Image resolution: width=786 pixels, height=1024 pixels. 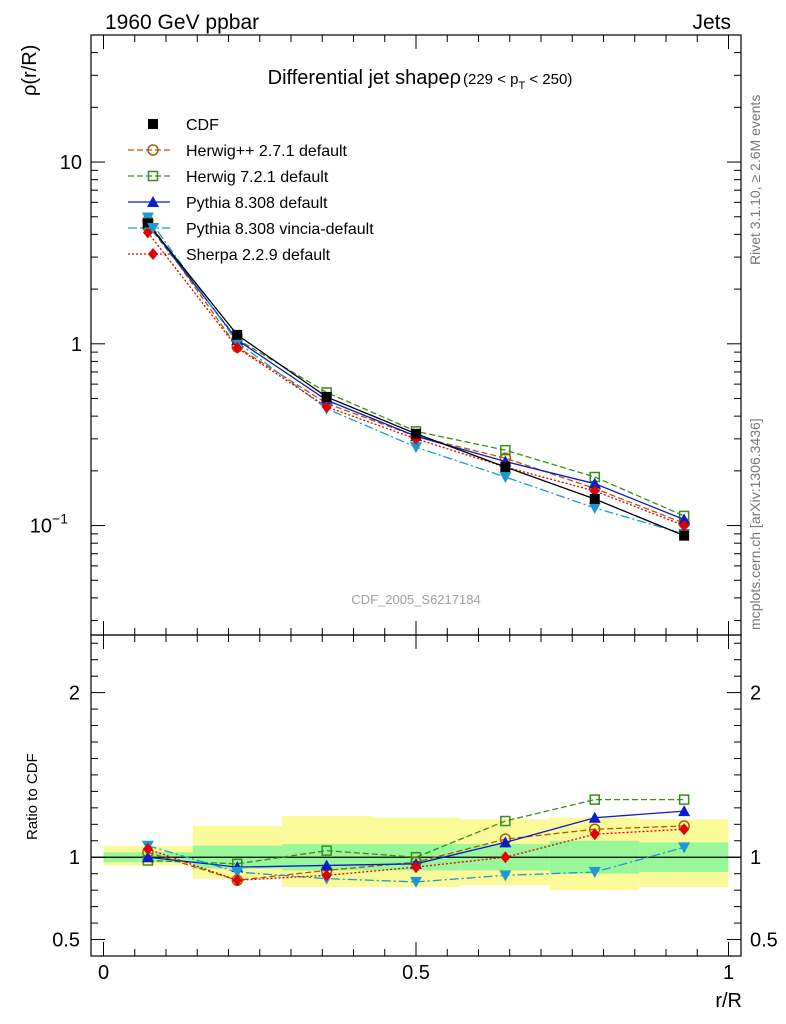 I want to click on ratio-y-tick-label-left: 0.5, so click(x=66, y=941).